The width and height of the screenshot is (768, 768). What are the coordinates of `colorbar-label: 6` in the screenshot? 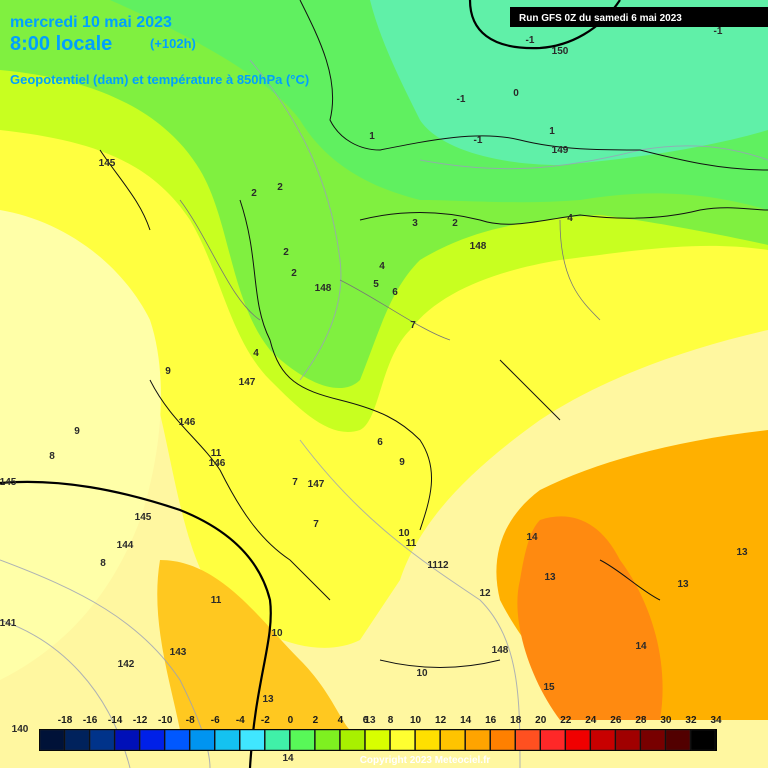 It's located at (366, 720).